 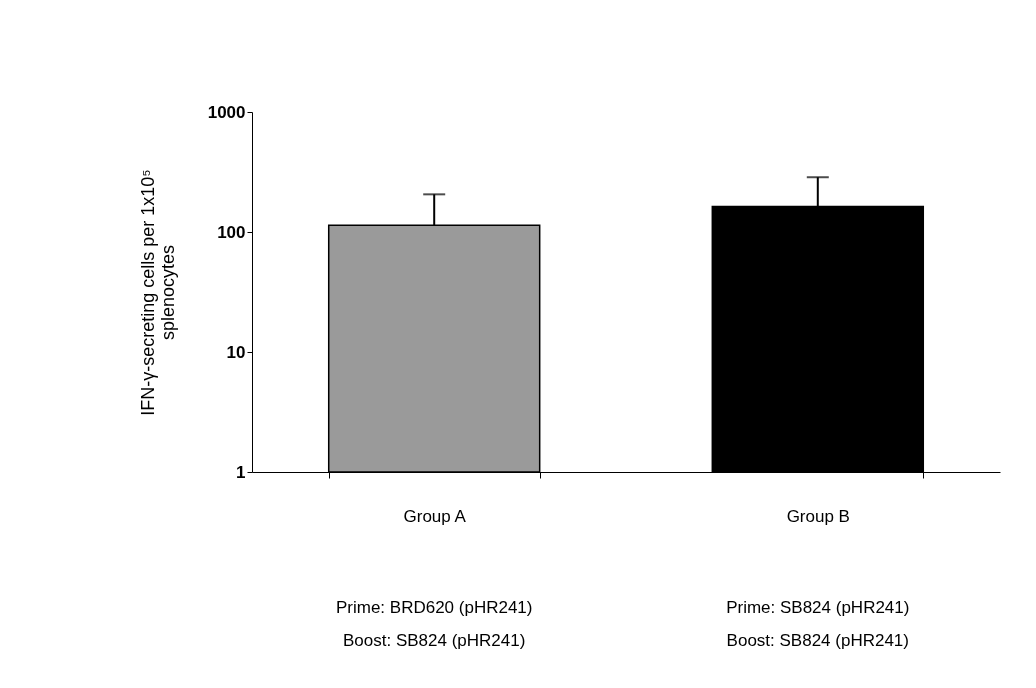 I want to click on y-tick-label: 1000, so click(x=226, y=112).